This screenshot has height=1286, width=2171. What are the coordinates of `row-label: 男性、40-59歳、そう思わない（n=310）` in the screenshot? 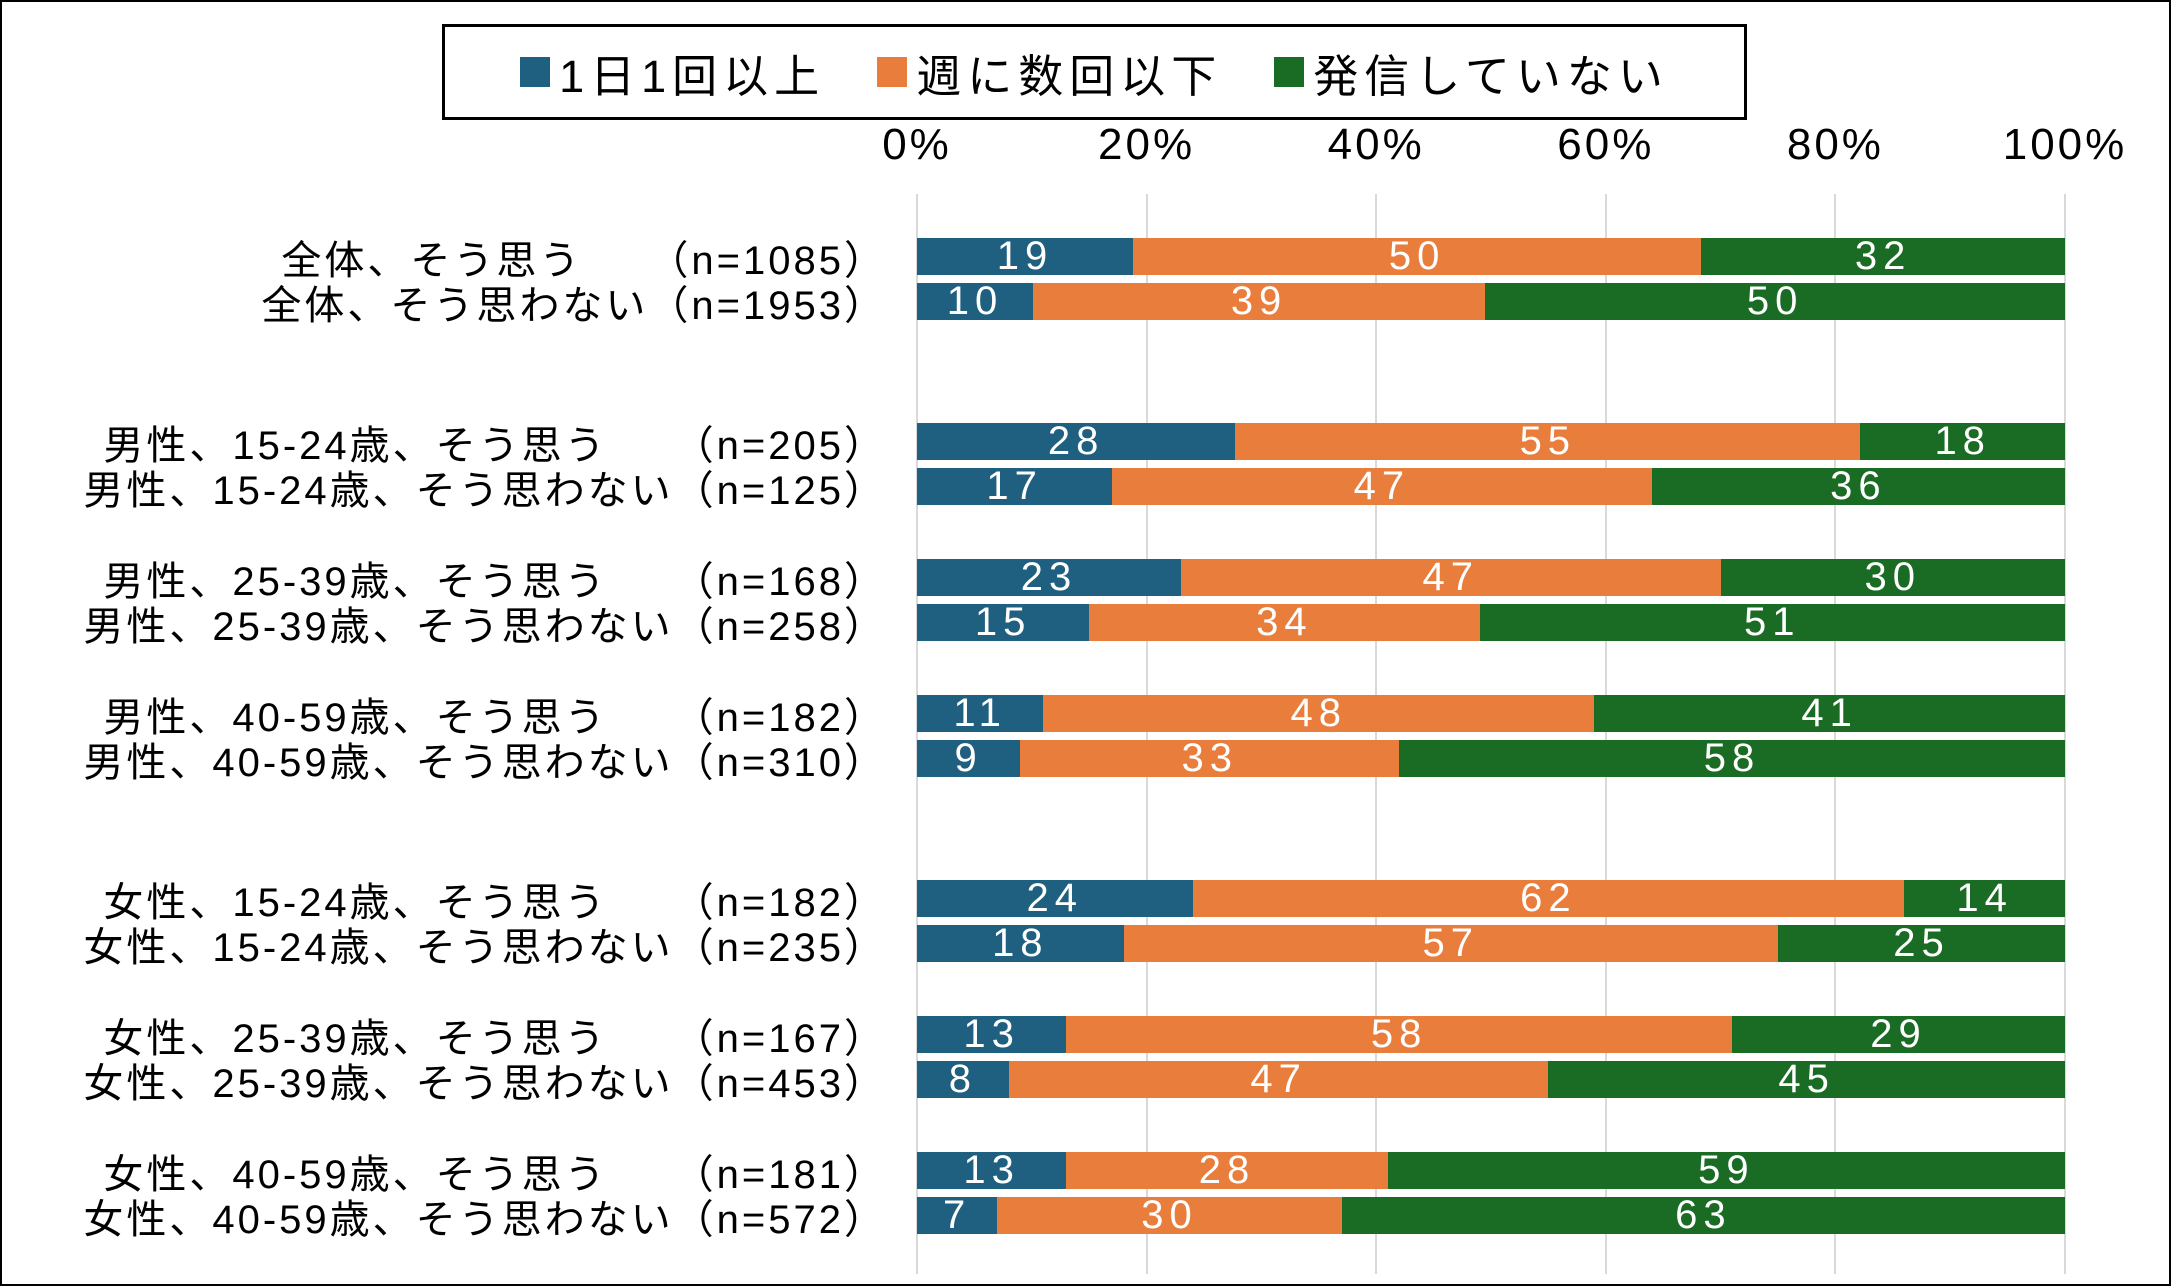 It's located at (485, 762).